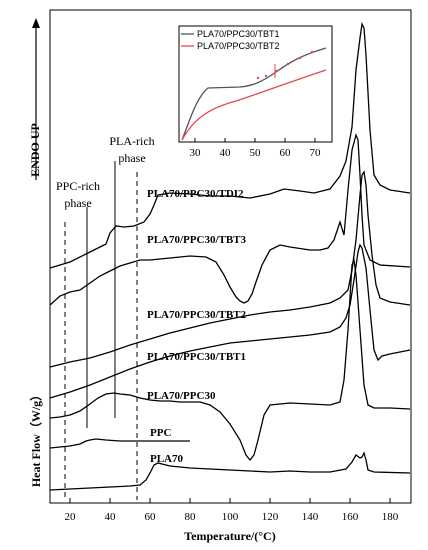  What do you see at coordinates (77, 203) in the screenshot?
I see `ppc-phase-label-line2: phase` at bounding box center [77, 203].